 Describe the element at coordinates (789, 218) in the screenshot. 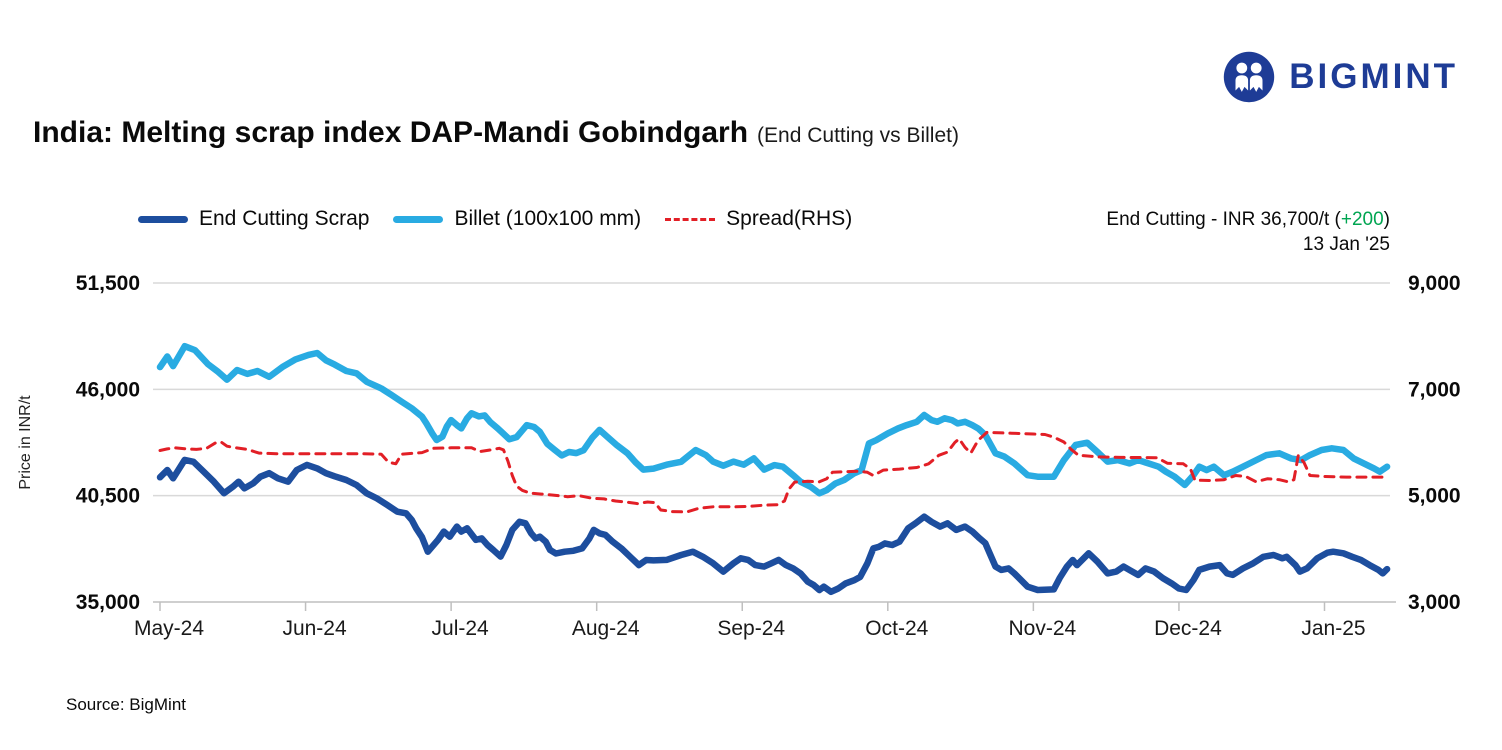

I see `legend-label-spread: Spread(RHS)` at that location.